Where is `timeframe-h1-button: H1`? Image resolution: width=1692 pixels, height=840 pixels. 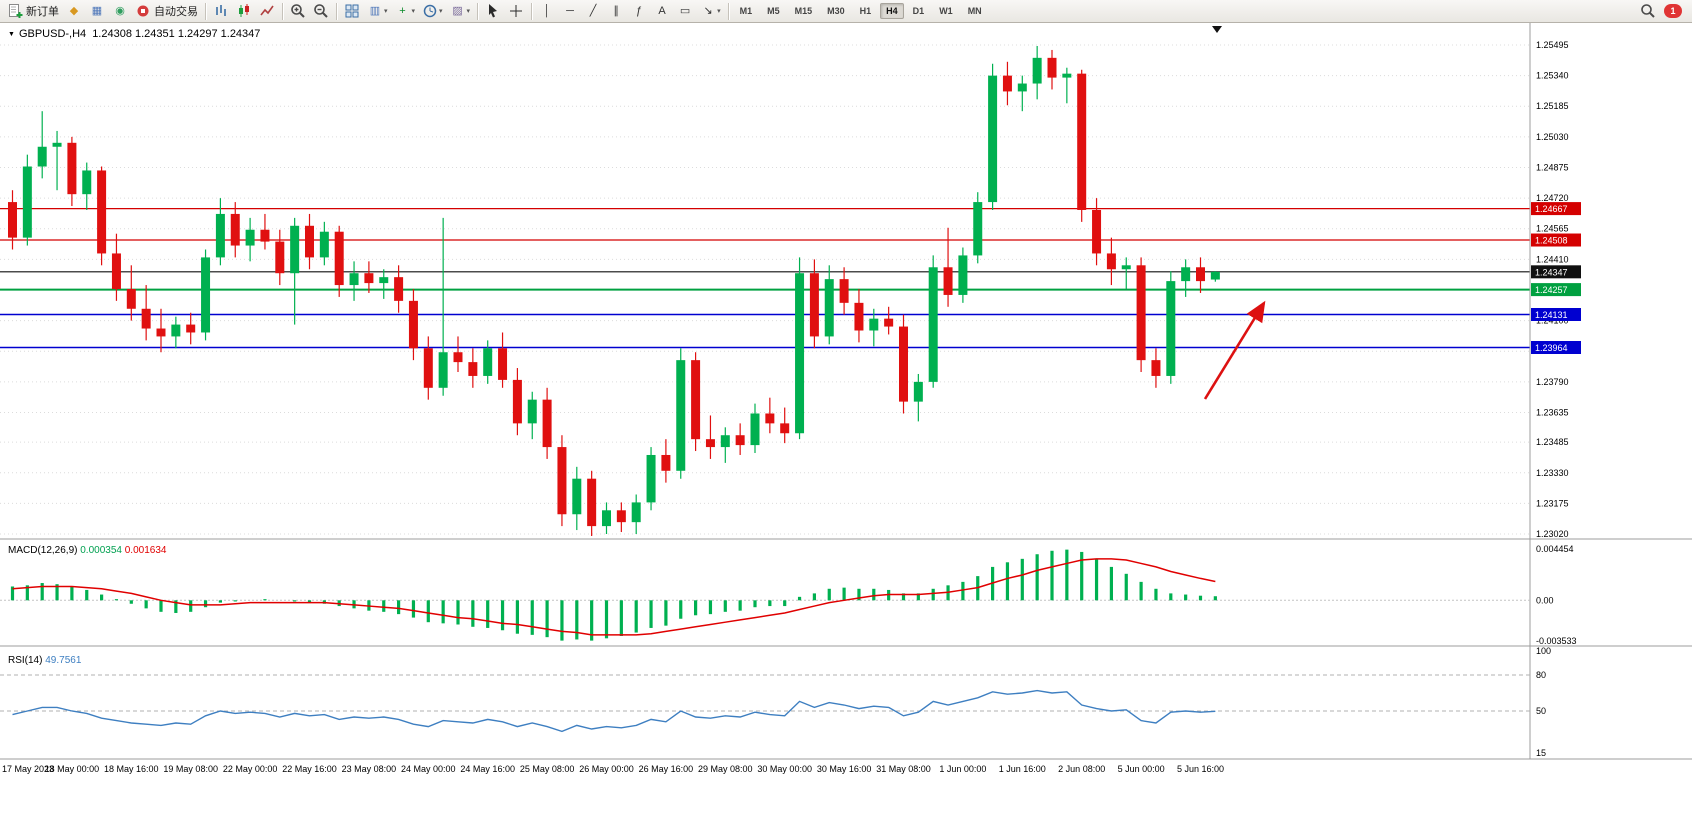
timeframe-h1-button: H1 is located at coordinates (865, 11).